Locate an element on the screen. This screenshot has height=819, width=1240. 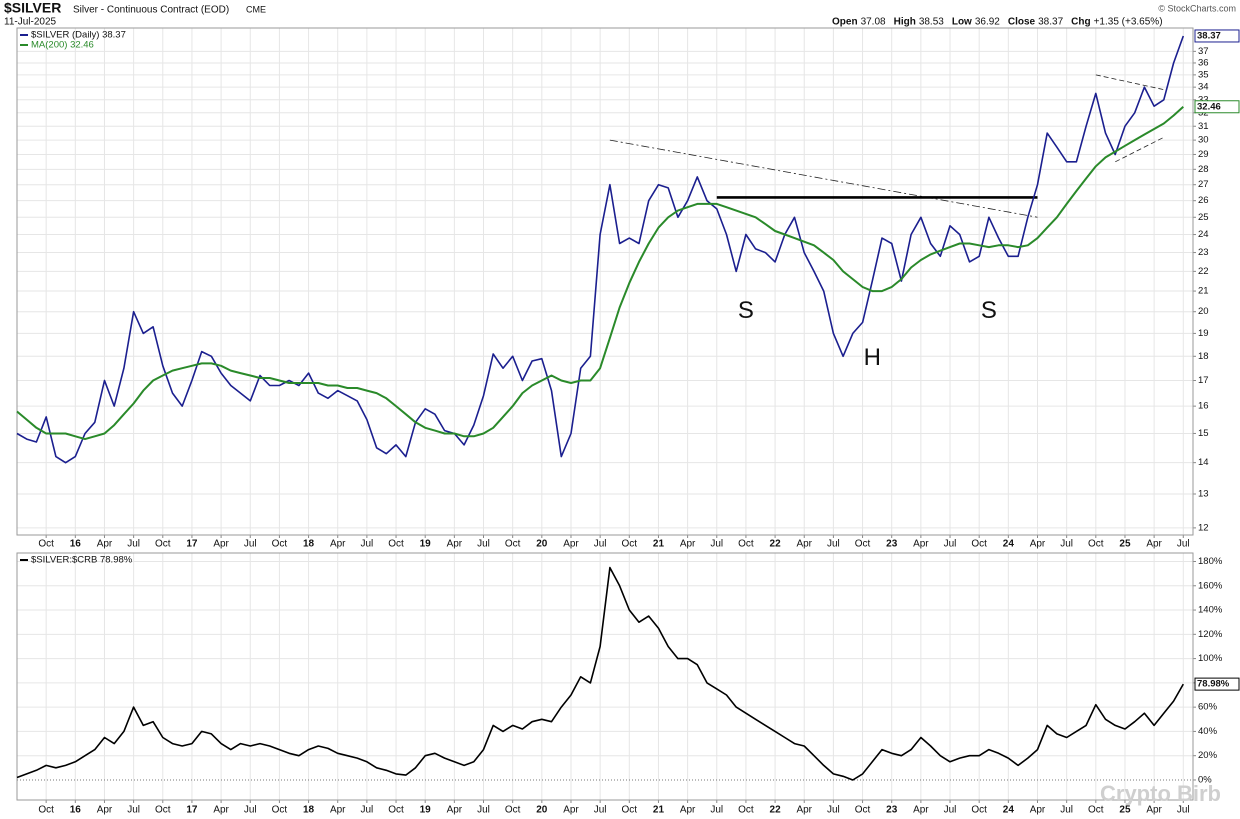
y-tick-label: 16 is located at coordinates (1203, 406).